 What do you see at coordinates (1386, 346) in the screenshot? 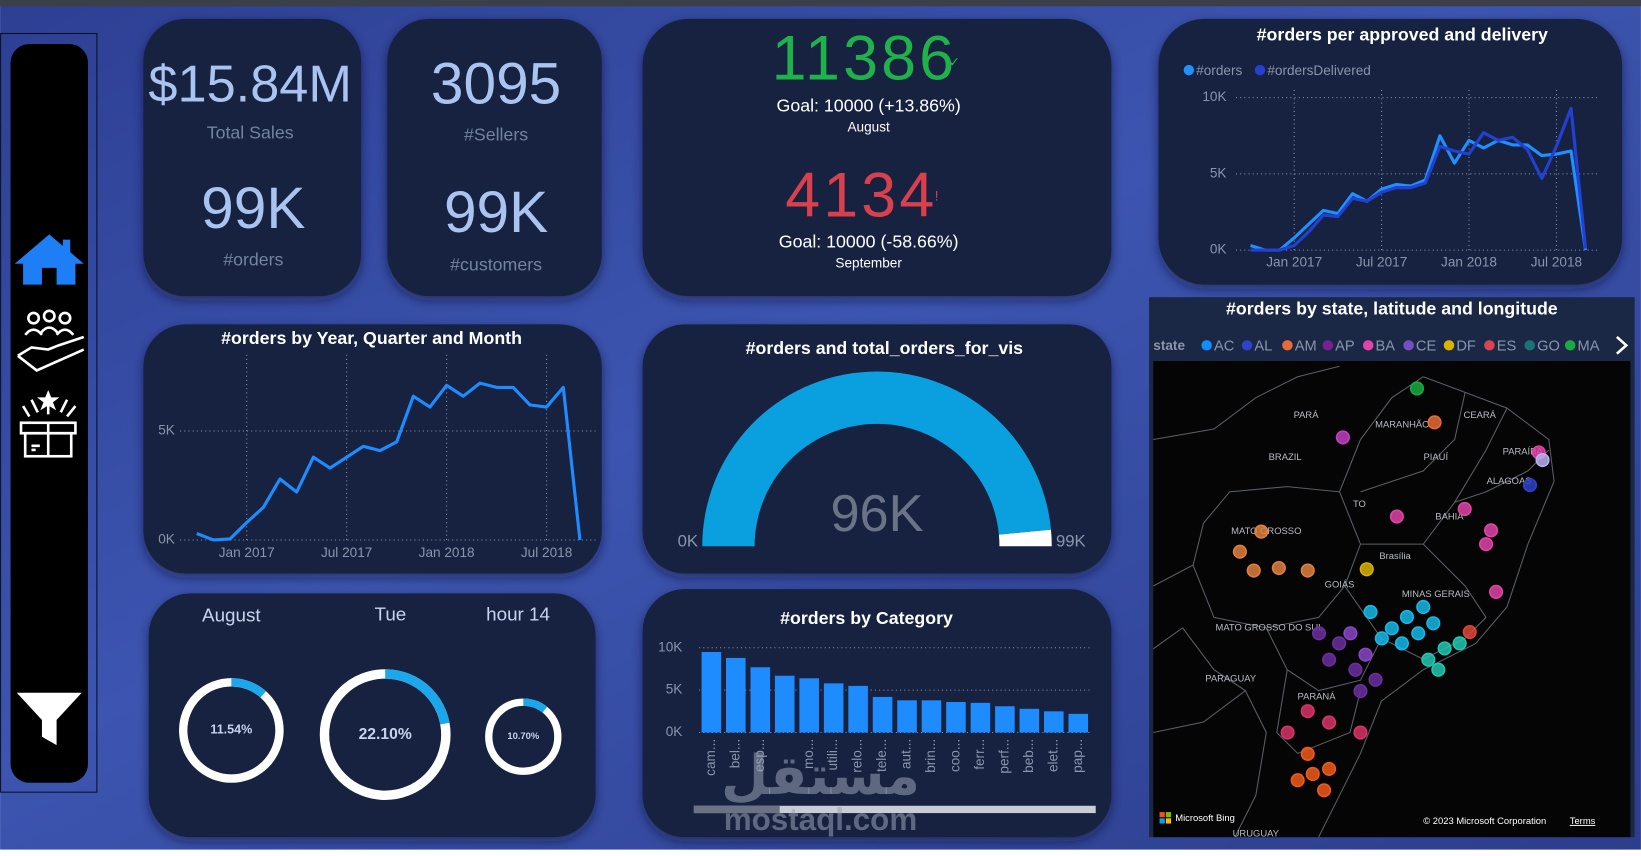
I see `legend-label: BA` at bounding box center [1386, 346].